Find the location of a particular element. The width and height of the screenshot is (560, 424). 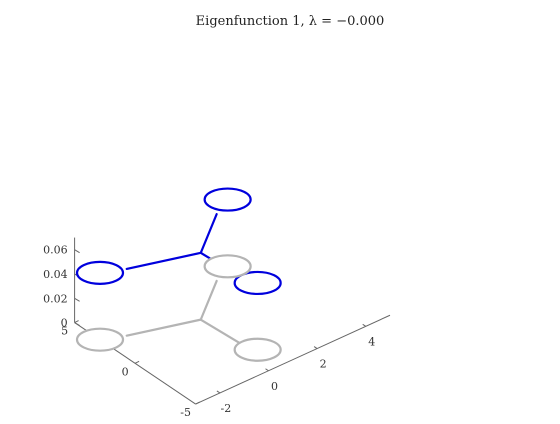

y-tick-label: 5 is located at coordinates (64, 331).